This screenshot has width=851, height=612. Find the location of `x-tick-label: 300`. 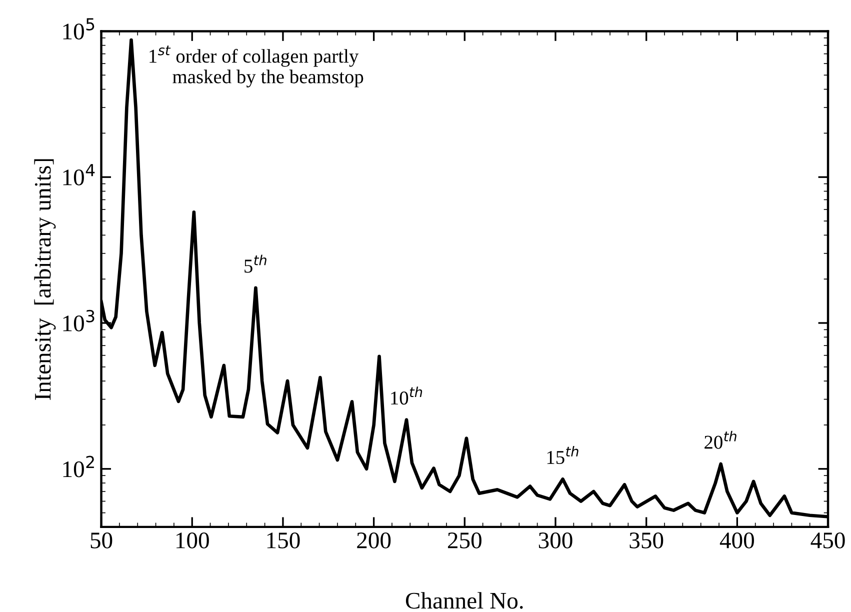

x-tick-label: 300 is located at coordinates (555, 540).